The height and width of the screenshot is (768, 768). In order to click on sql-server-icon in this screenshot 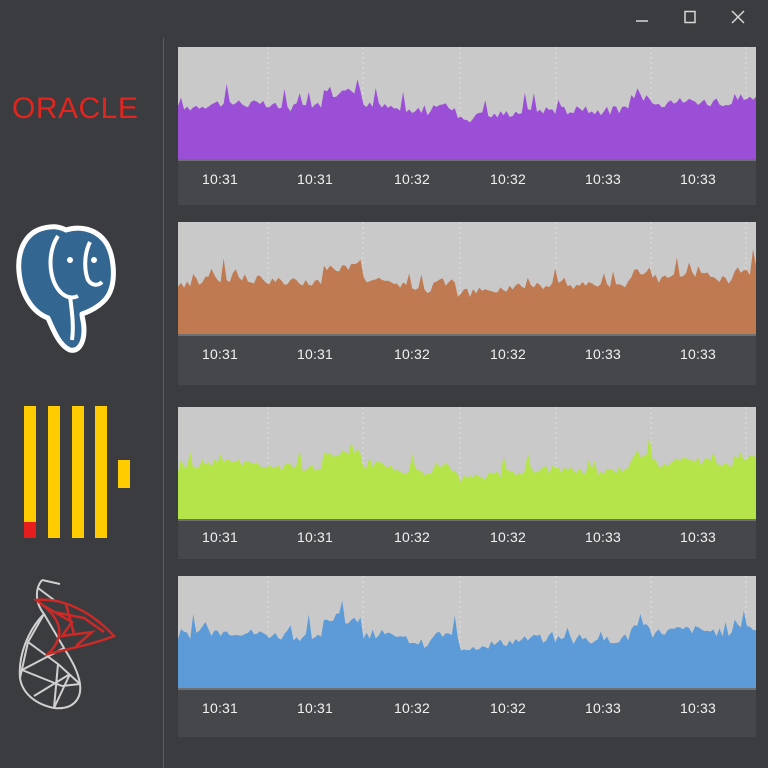, I will do `click(67, 644)`.